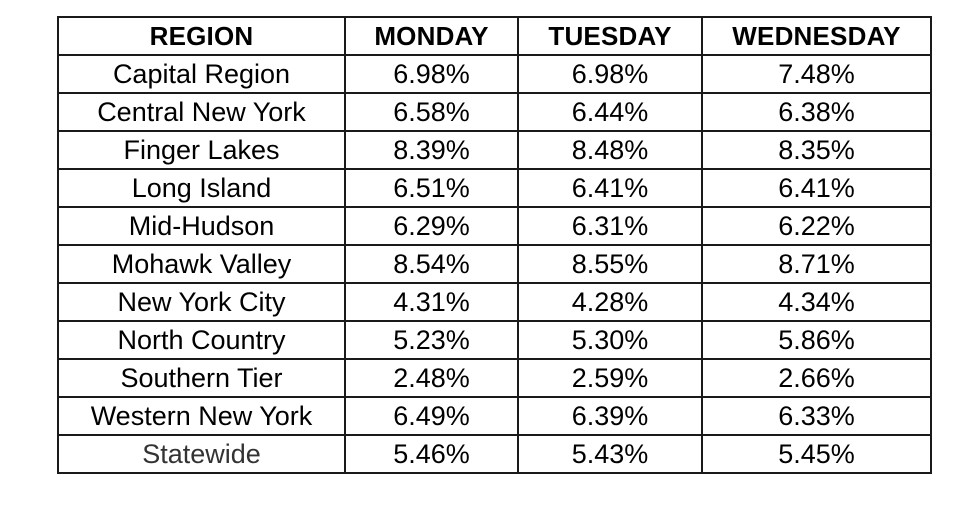  I want to click on monday-cell: 8.39%, so click(431, 150).